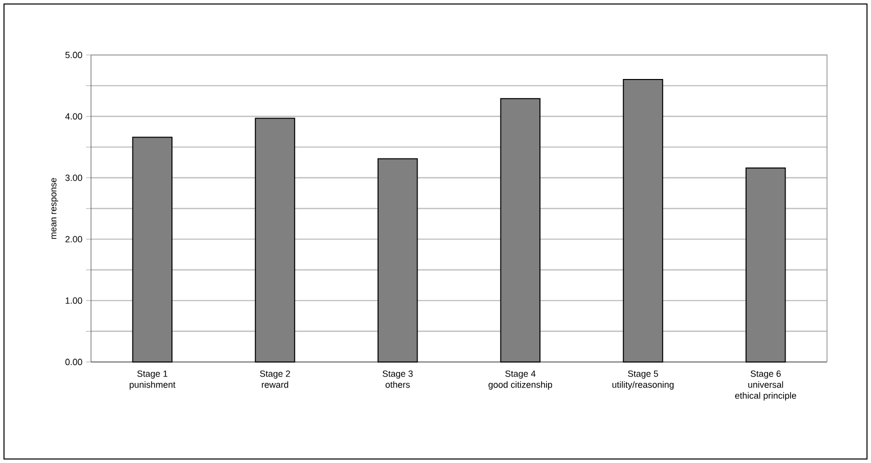  Describe the element at coordinates (73, 177) in the screenshot. I see `y-tick-label: 3.00` at that location.